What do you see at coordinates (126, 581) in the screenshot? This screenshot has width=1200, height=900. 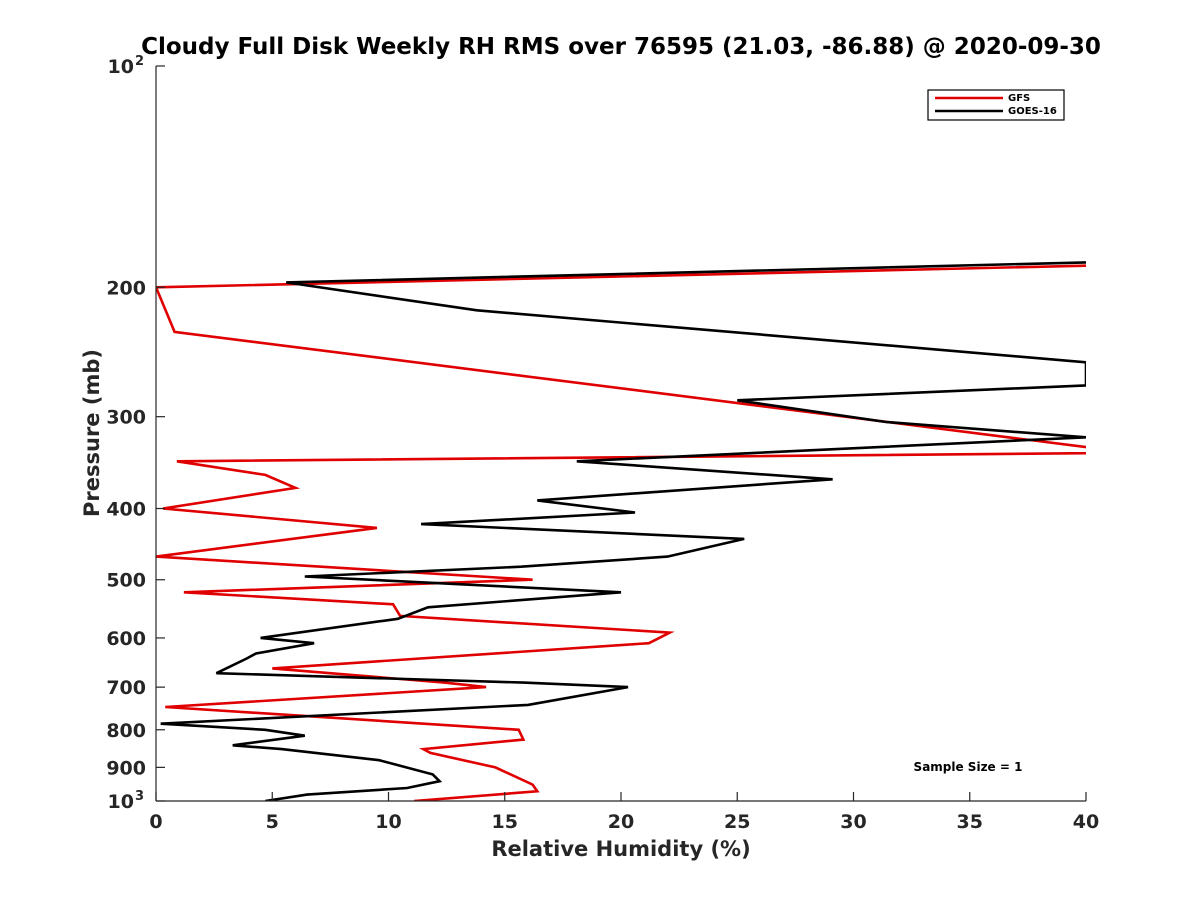 I see `y-tick-label: 500` at bounding box center [126, 581].